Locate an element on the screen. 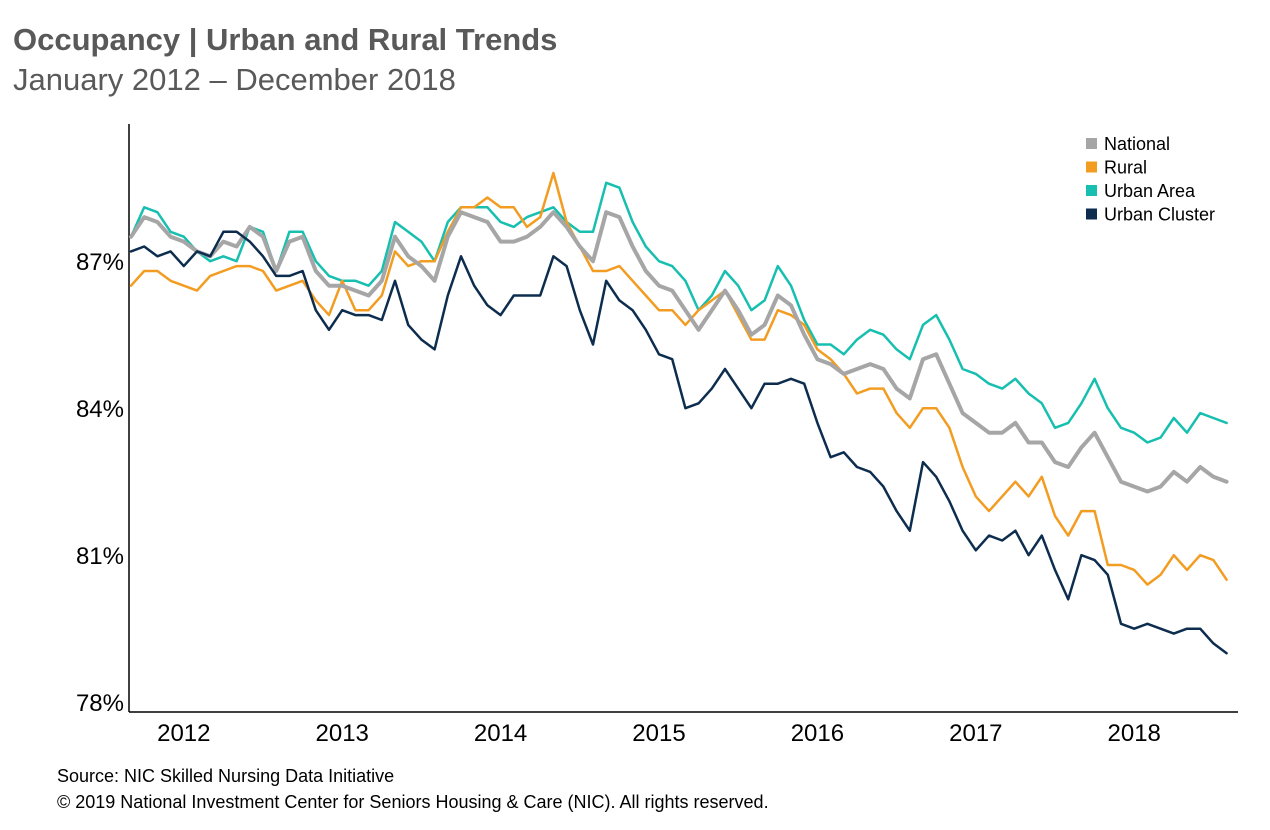 The height and width of the screenshot is (830, 1270). legend-label: National is located at coordinates (1137, 144).